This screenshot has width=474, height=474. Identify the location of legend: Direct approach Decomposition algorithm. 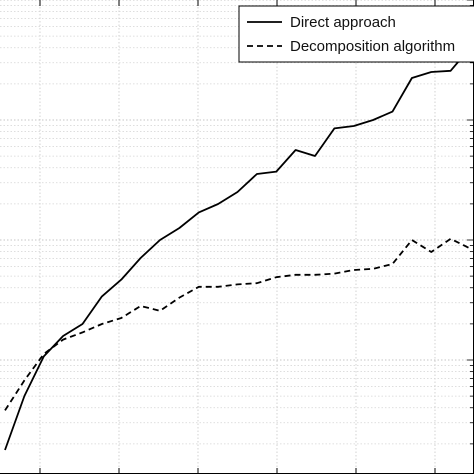
(356, 34).